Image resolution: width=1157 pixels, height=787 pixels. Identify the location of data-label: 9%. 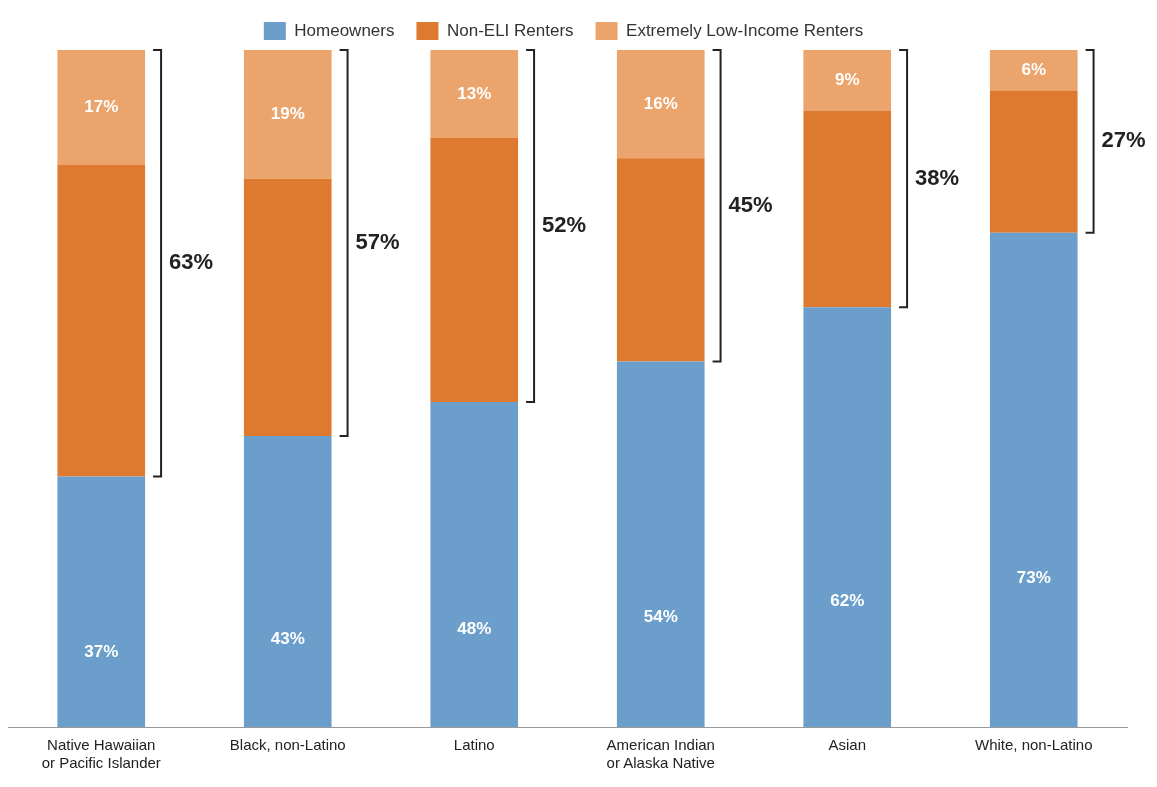
(847, 80).